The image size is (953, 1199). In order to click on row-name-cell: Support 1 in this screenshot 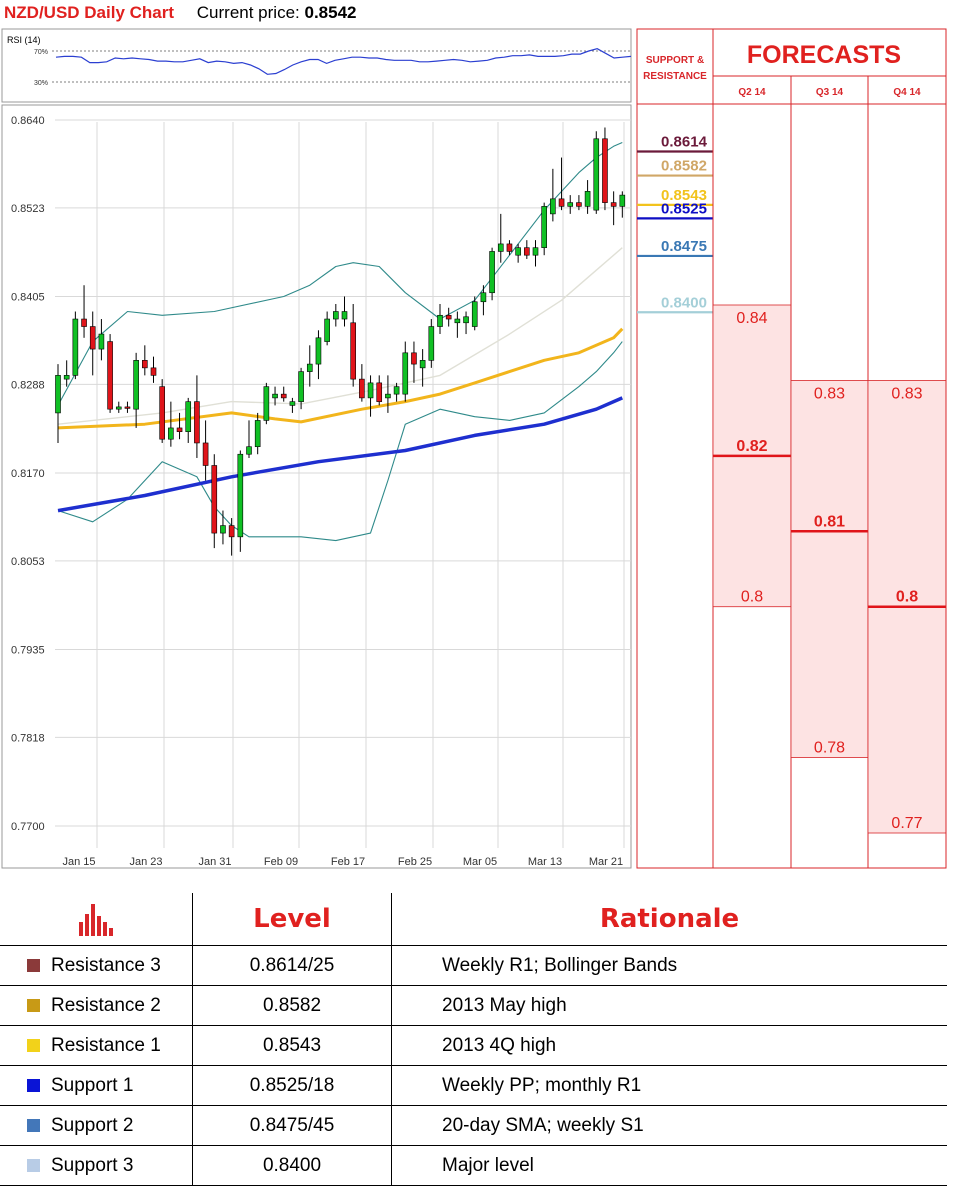, I will do `click(96, 1085)`.